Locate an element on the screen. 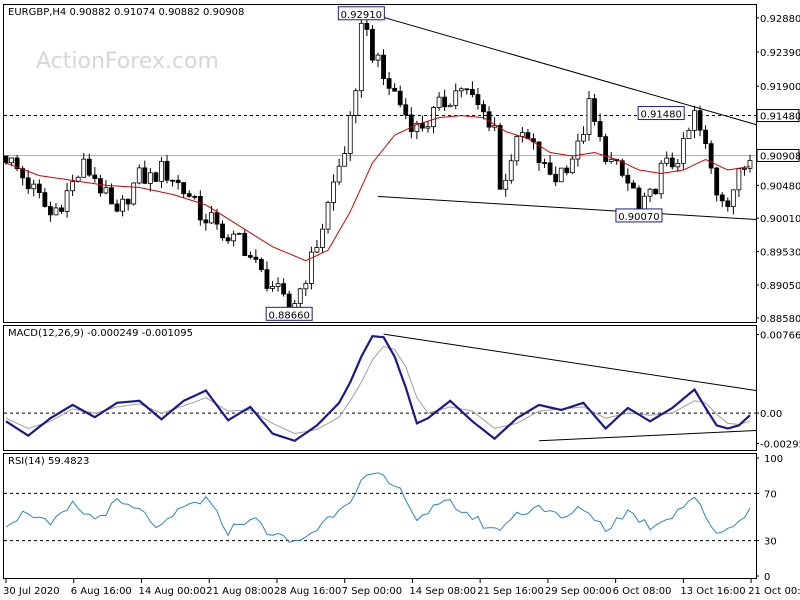 The height and width of the screenshot is (600, 800). x-tick-label: 6 Aug 16:00 is located at coordinates (101, 591).